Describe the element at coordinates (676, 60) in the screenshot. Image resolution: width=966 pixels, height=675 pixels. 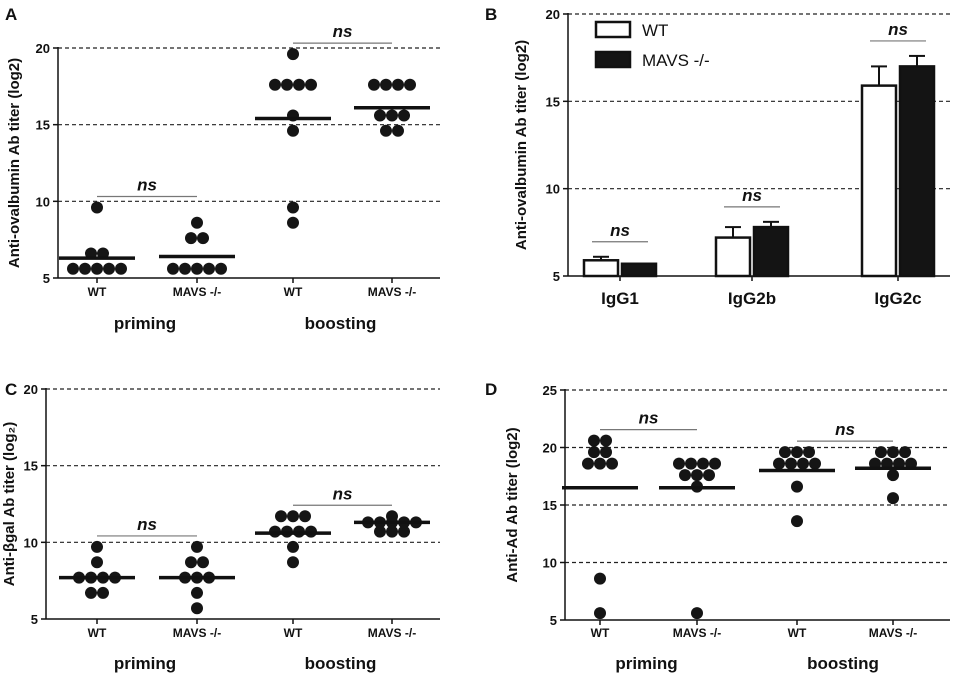
I see `legend-label: MAVS -/-` at that location.